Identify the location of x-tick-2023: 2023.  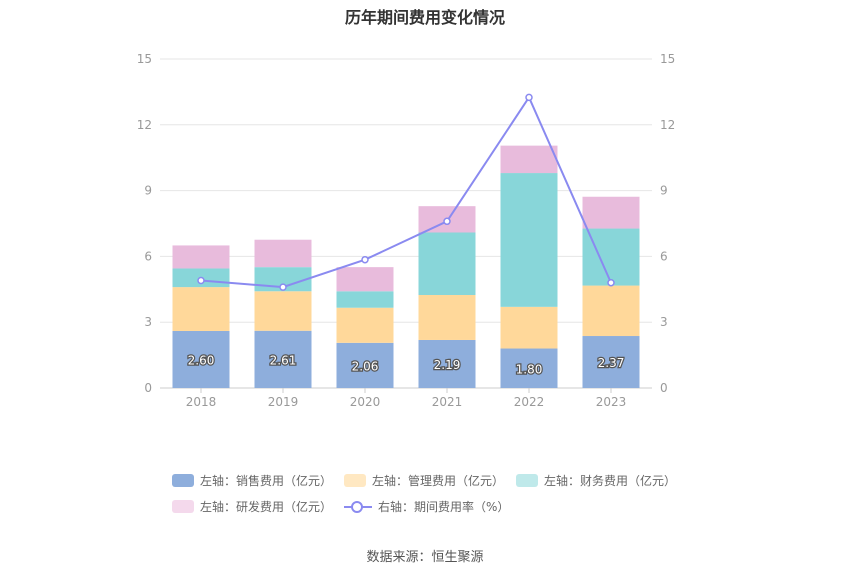
(611, 402).